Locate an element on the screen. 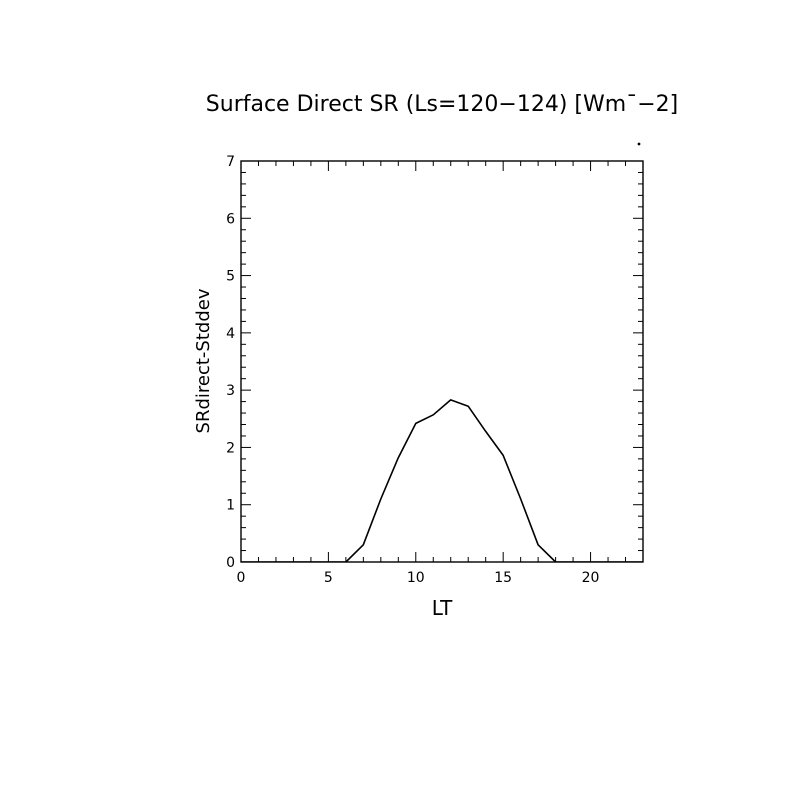 The width and height of the screenshot is (804, 804). y-tick-label: 4 is located at coordinates (230, 334).